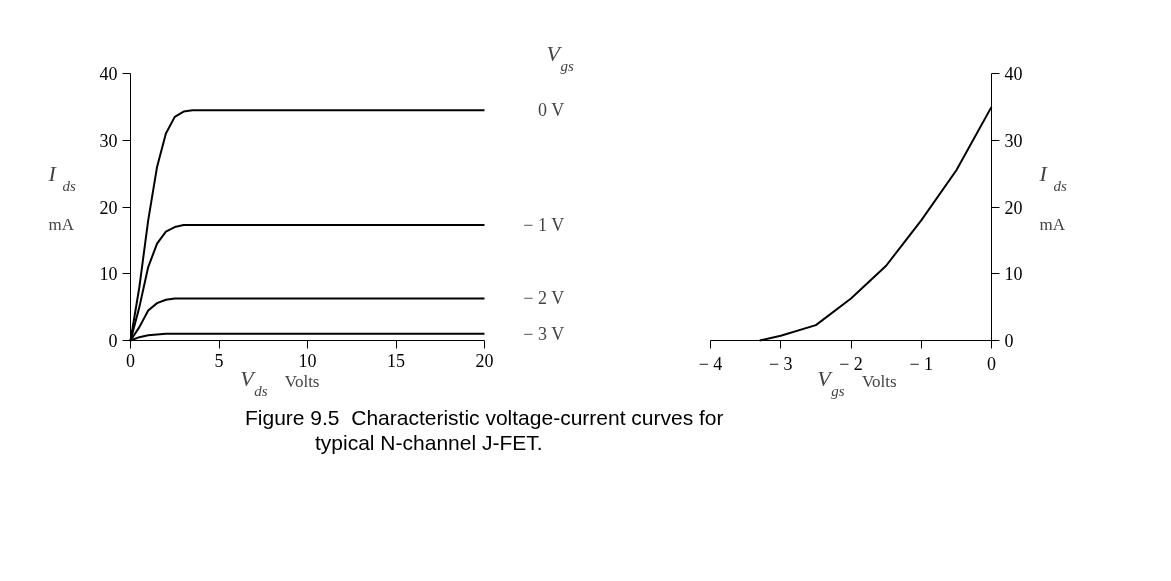 The height and width of the screenshot is (581, 1171). What do you see at coordinates (710, 363) in the screenshot?
I see `x-tick-label: − 4` at bounding box center [710, 363].